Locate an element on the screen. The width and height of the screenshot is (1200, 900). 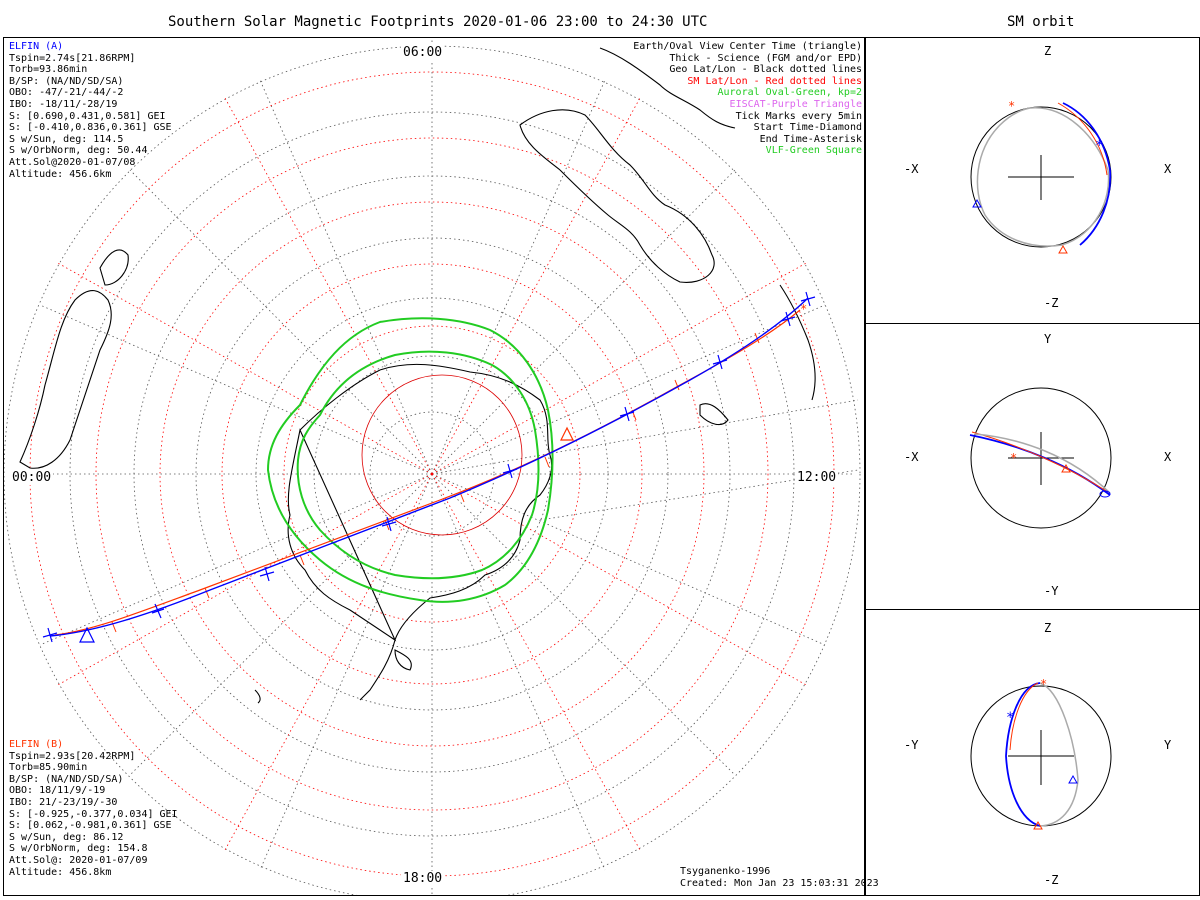
legend-item: Auroral Oval-Green, kp=2 is located at coordinates (790, 93).